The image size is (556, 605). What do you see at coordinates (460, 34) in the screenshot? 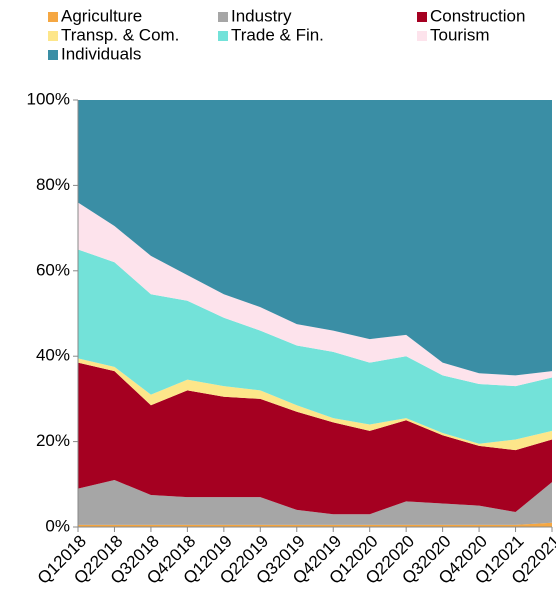
I see `legend-label: Tourism` at bounding box center [460, 34].